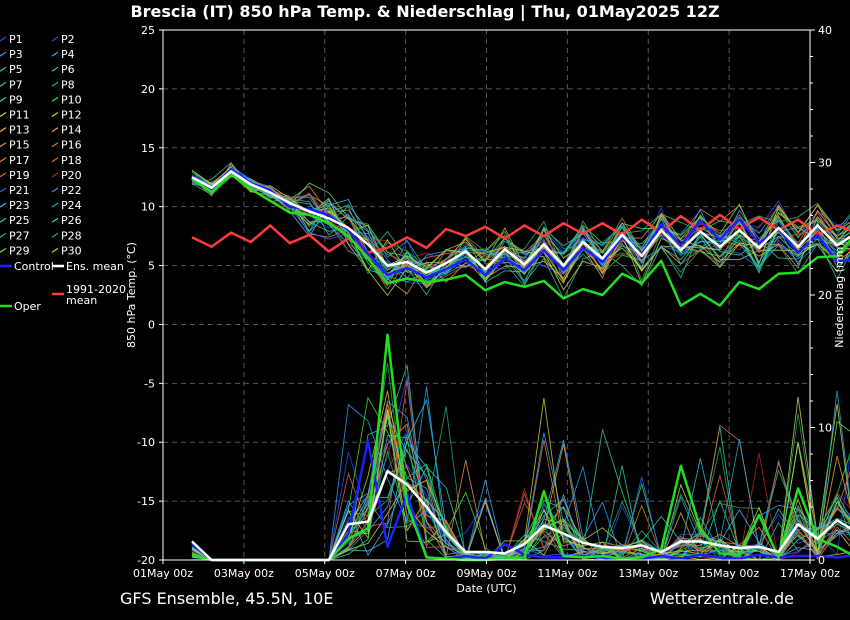 Image resolution: width=850 pixels, height=620 pixels. Describe the element at coordinates (71, 205) in the screenshot. I see `legend-label: P24` at that location.